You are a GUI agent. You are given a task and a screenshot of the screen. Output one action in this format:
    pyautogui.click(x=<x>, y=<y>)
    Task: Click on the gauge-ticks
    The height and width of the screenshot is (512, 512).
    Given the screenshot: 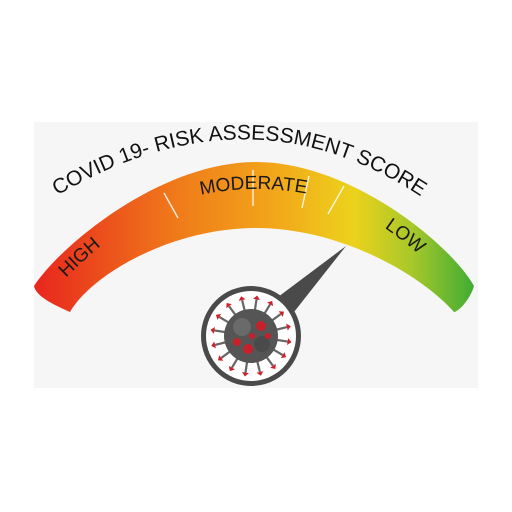 What is the action you would take?
    pyautogui.click(x=254, y=194)
    